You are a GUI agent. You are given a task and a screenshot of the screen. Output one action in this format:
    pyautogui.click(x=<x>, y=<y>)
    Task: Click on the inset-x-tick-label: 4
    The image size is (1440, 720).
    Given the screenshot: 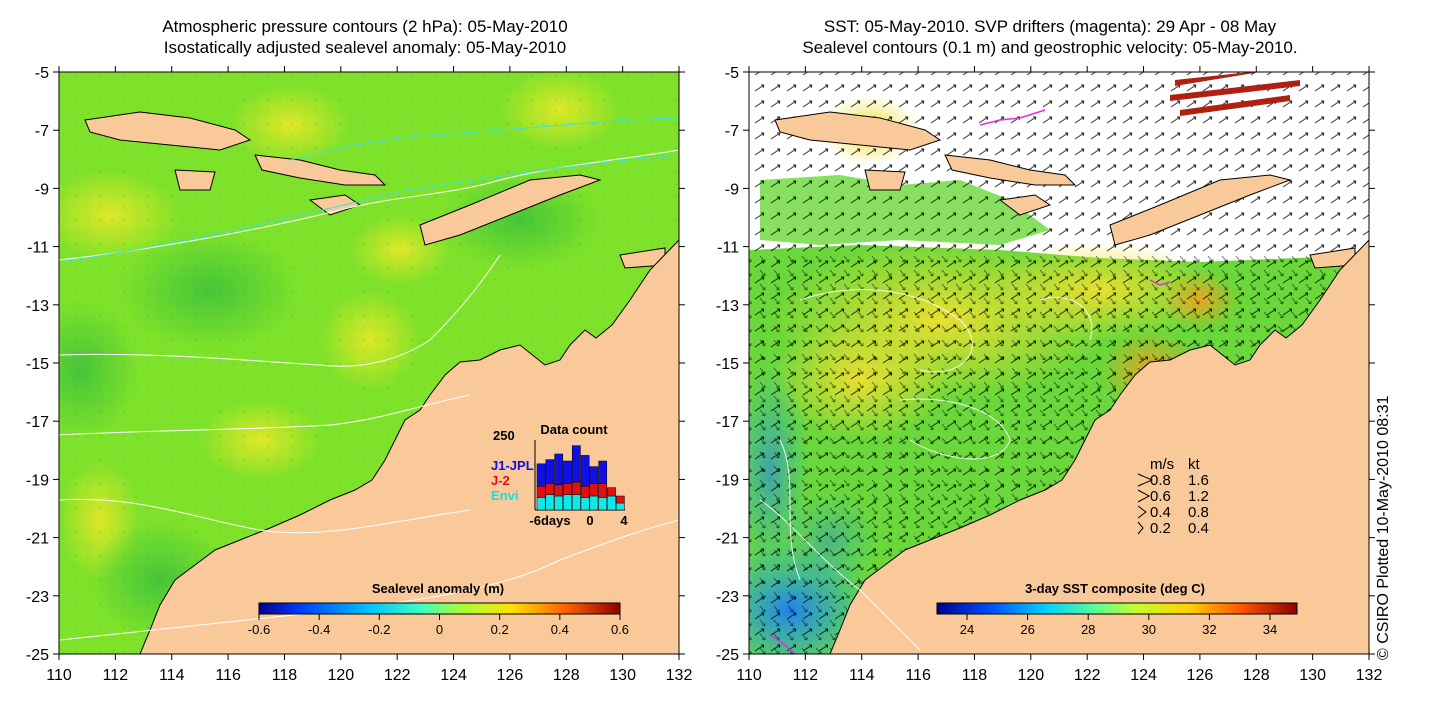 What is the action you would take?
    pyautogui.click(x=624, y=520)
    